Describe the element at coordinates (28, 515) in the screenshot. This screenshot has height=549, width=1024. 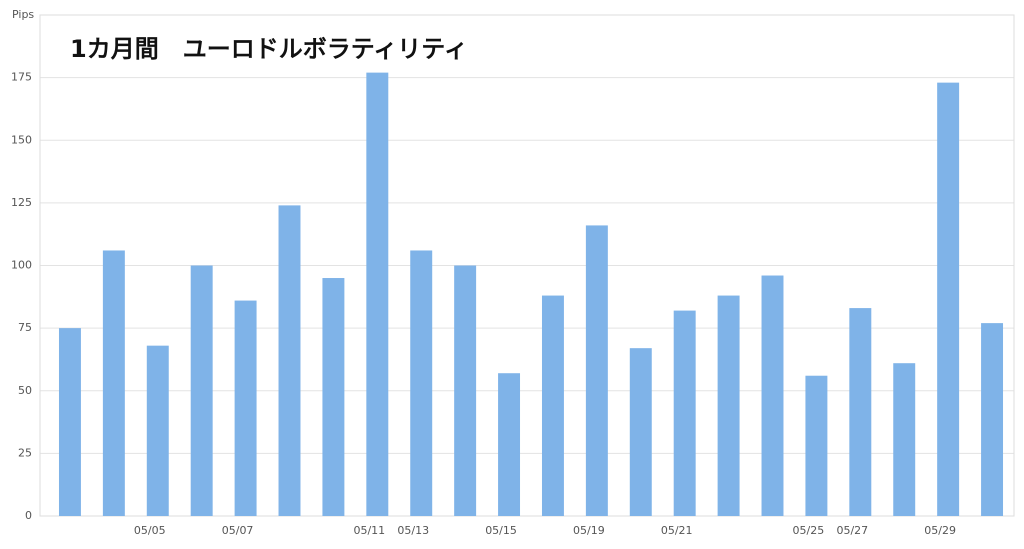
I see `y-tick-label: 0` at that location.